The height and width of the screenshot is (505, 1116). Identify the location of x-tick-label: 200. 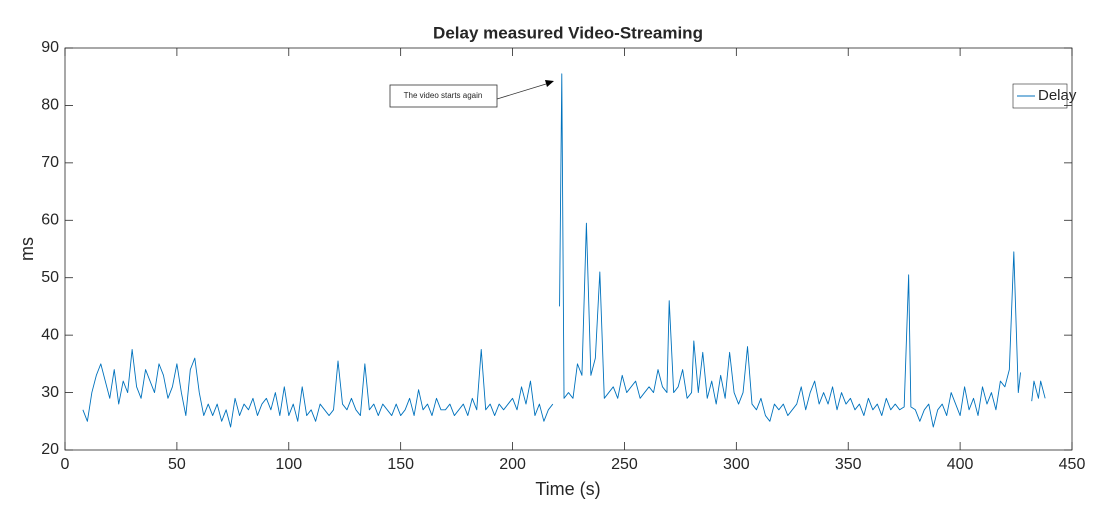
(512, 464).